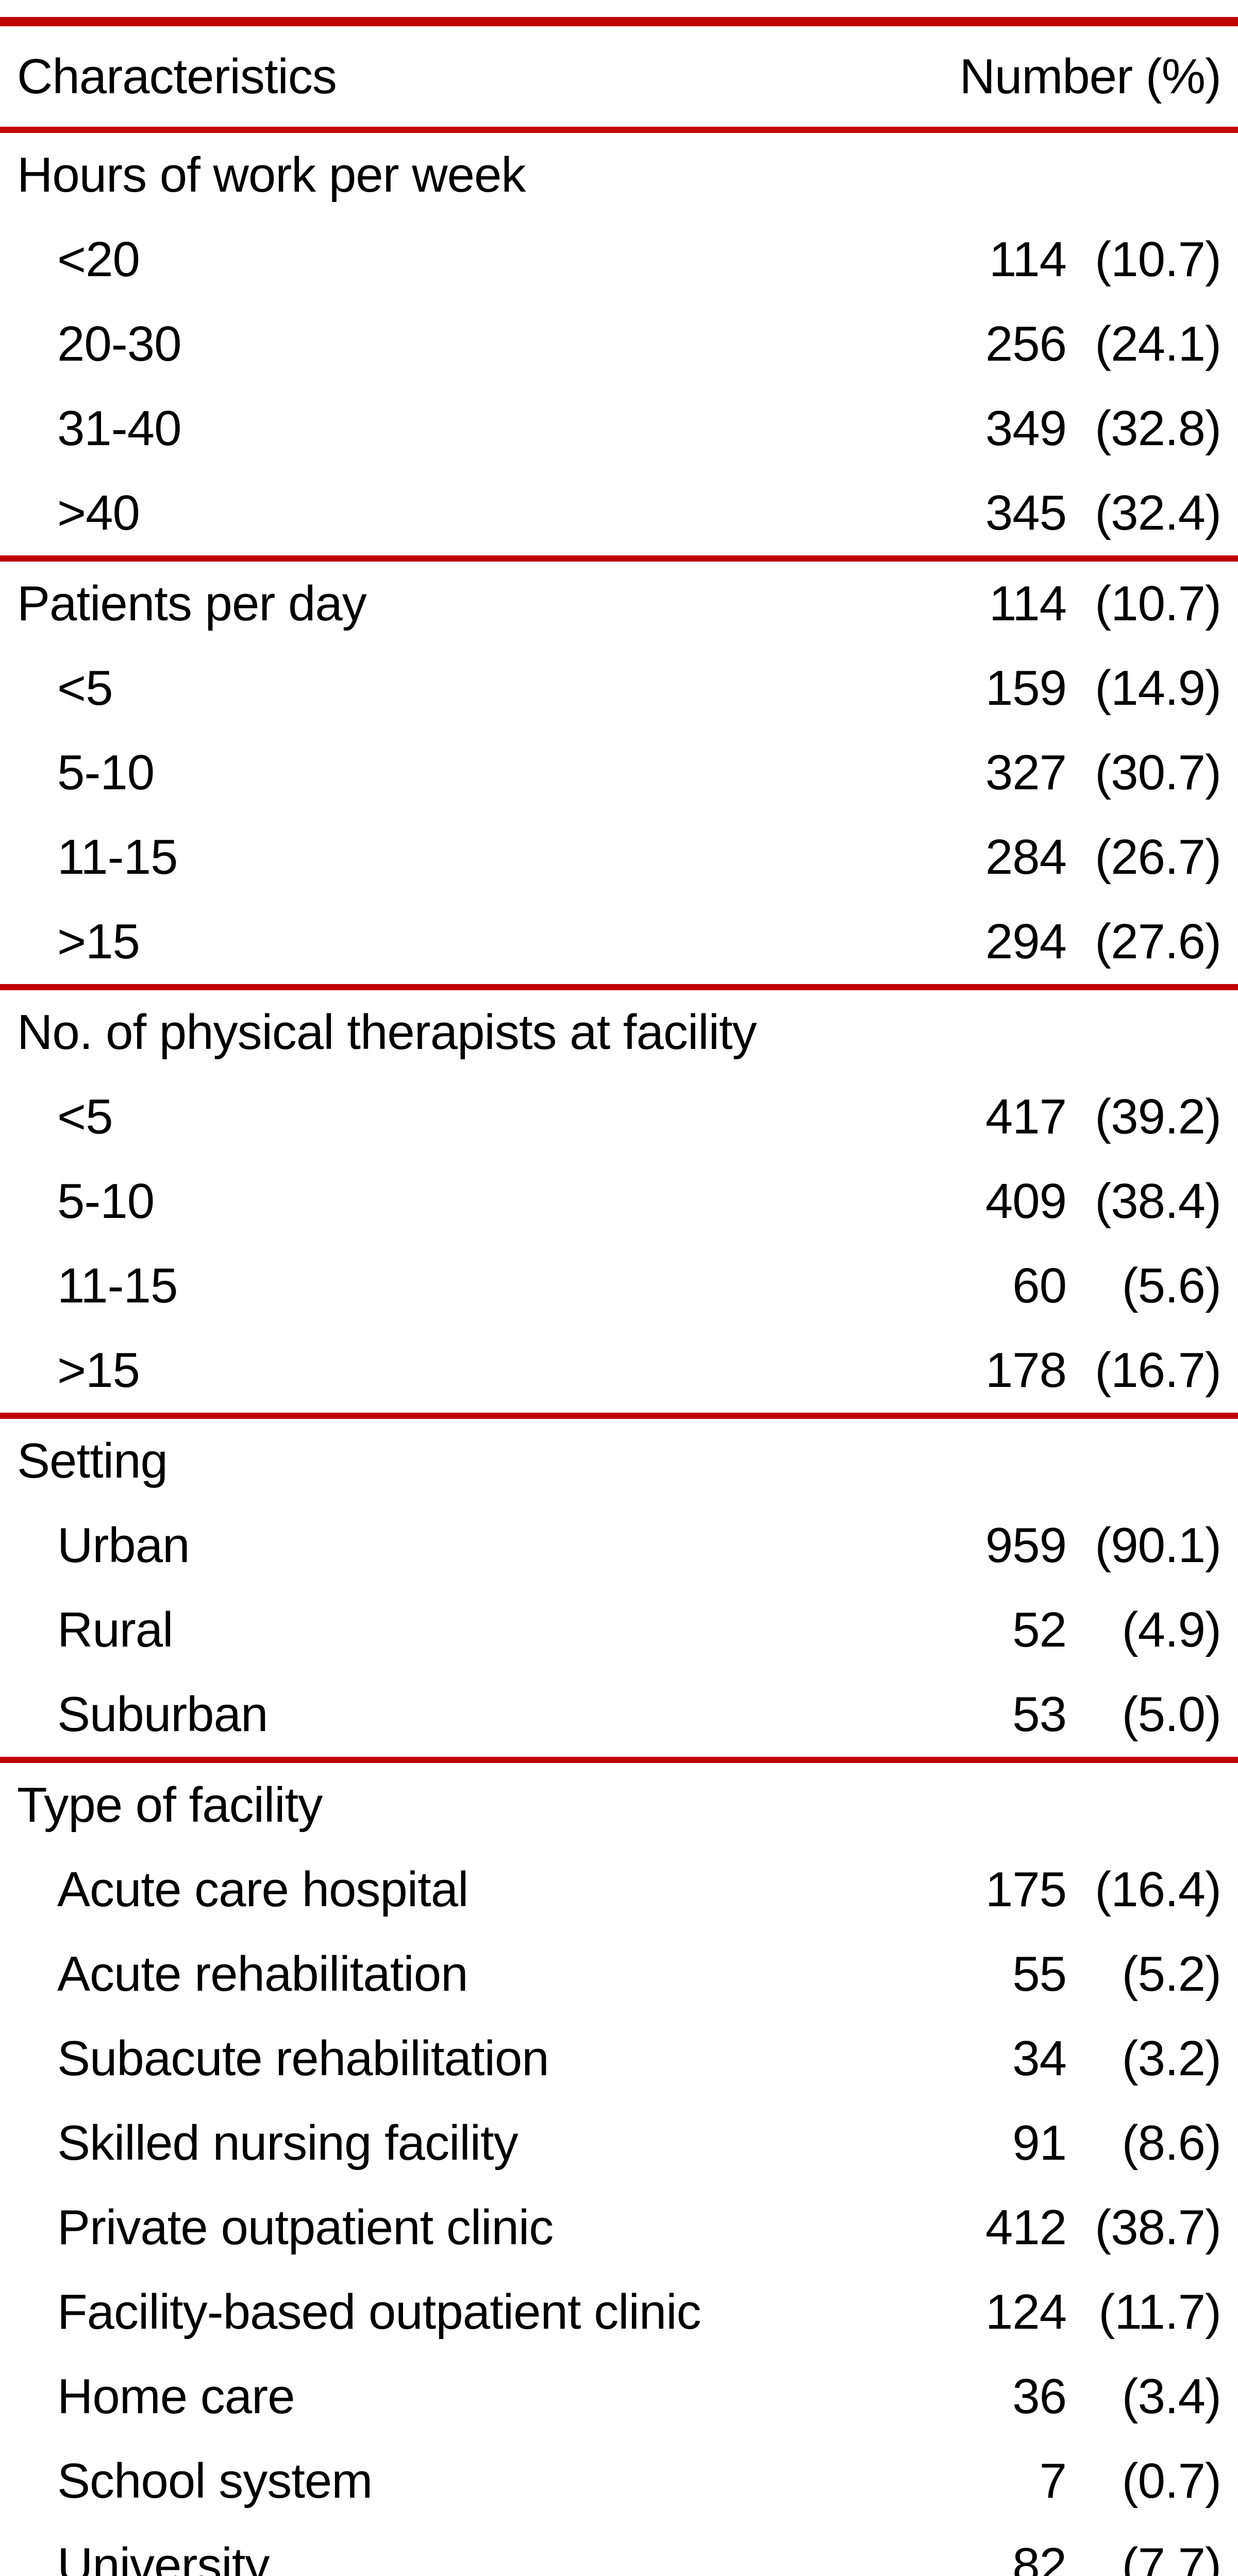  What do you see at coordinates (263, 1974) in the screenshot?
I see `row-label: Acute rehabilitation` at bounding box center [263, 1974].